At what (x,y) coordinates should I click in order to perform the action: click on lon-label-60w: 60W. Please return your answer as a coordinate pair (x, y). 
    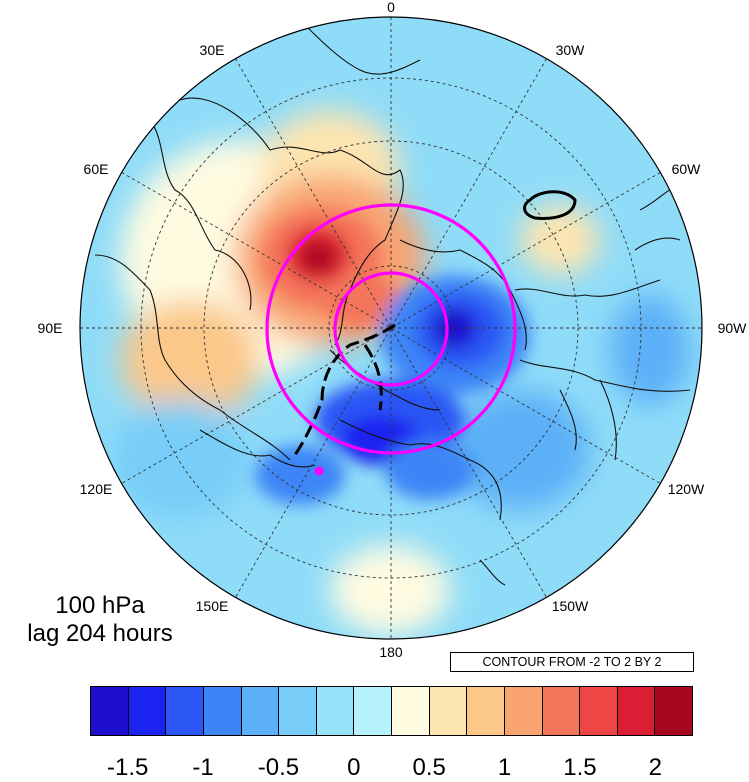
    Looking at the image, I should click on (687, 169).